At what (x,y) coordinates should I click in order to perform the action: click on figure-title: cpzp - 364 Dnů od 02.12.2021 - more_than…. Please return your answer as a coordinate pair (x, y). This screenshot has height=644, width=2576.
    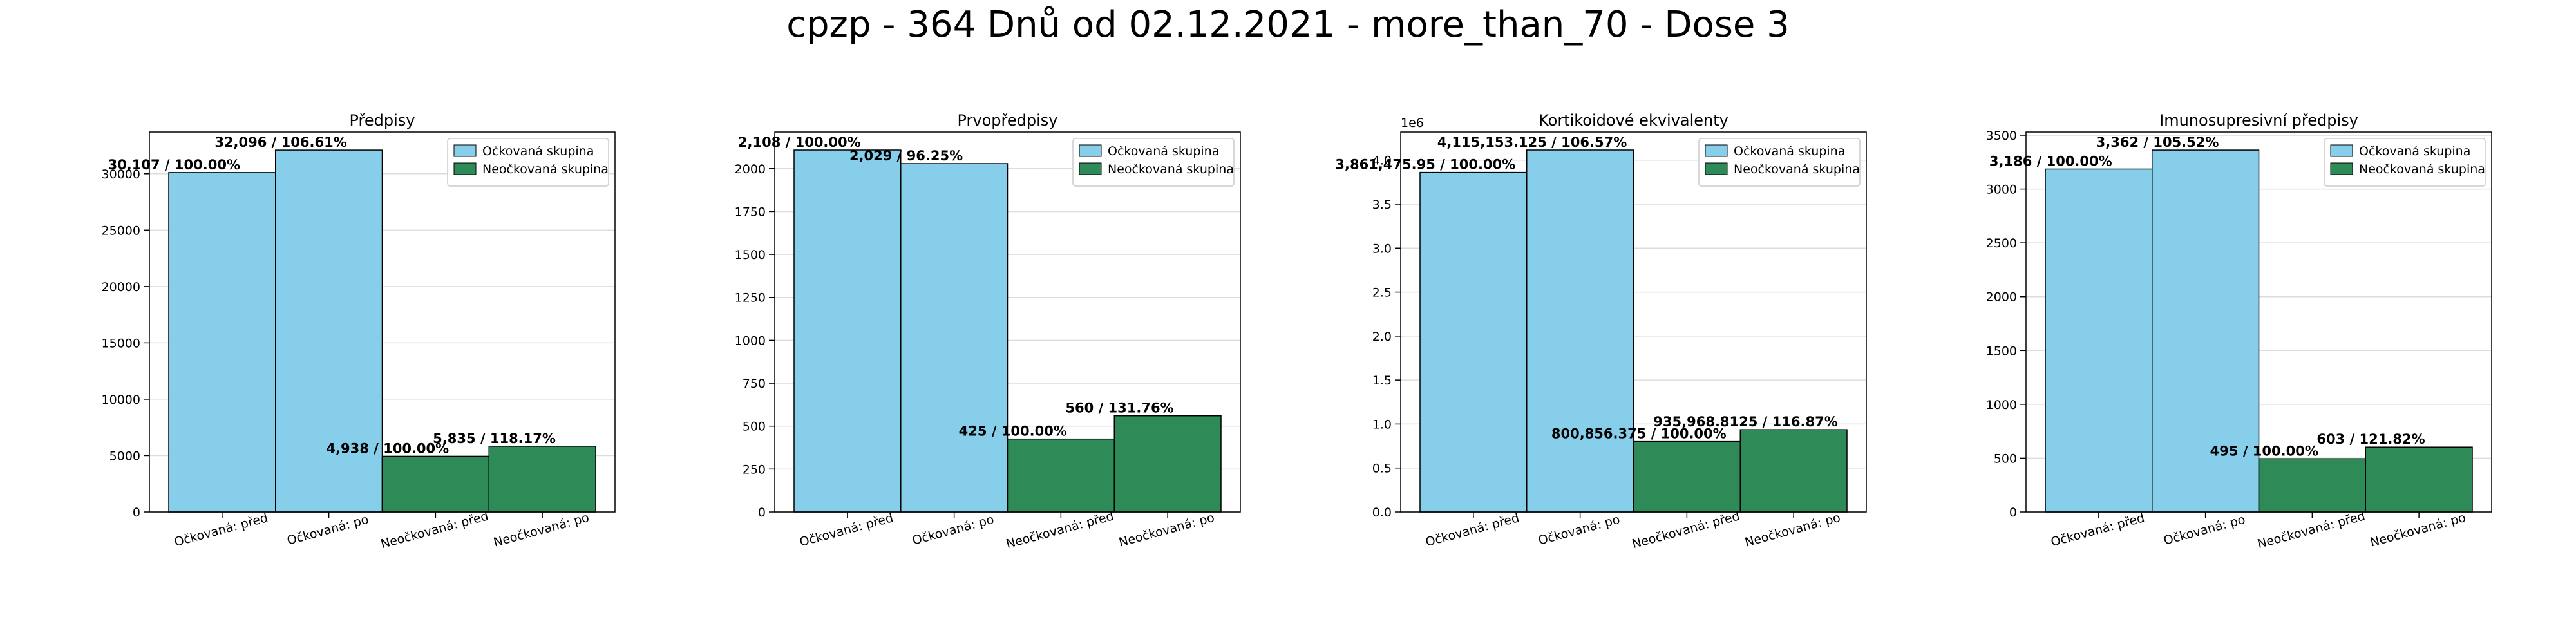
    Looking at the image, I should click on (1288, 25).